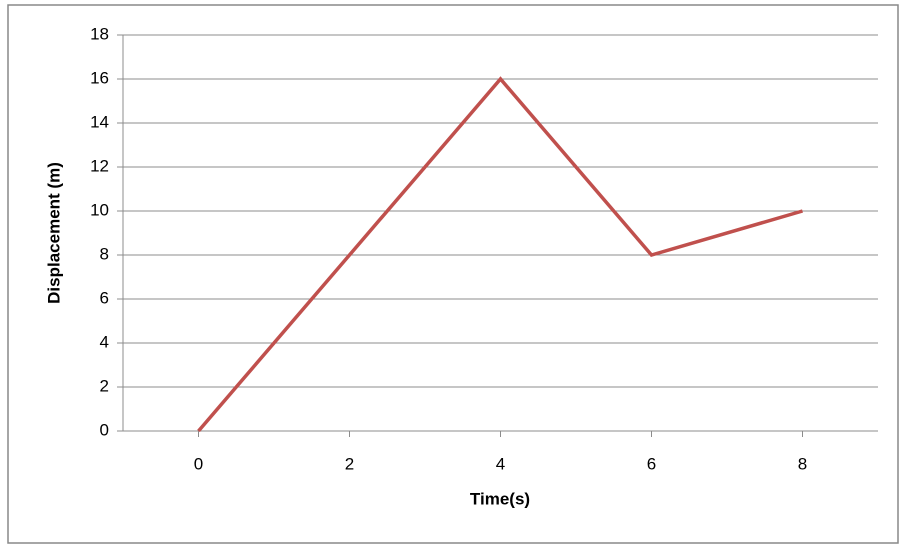 The width and height of the screenshot is (906, 548). Describe the element at coordinates (104, 341) in the screenshot. I see `y-tick-label: 4` at that location.